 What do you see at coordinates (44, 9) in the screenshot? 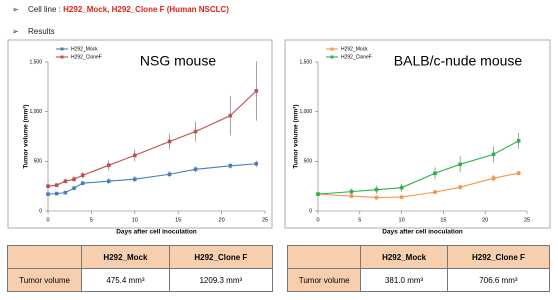
I see `cell-line-label: Cell line :` at bounding box center [44, 9].